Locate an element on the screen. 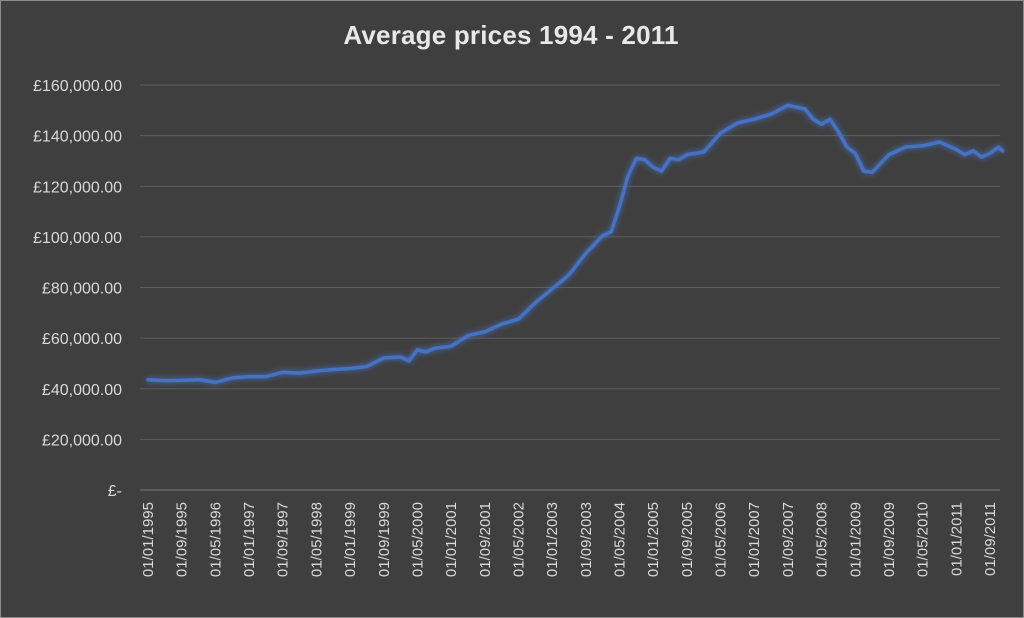 The height and width of the screenshot is (618, 1024). x-tick-label: 01/05/2000 is located at coordinates (417, 539).